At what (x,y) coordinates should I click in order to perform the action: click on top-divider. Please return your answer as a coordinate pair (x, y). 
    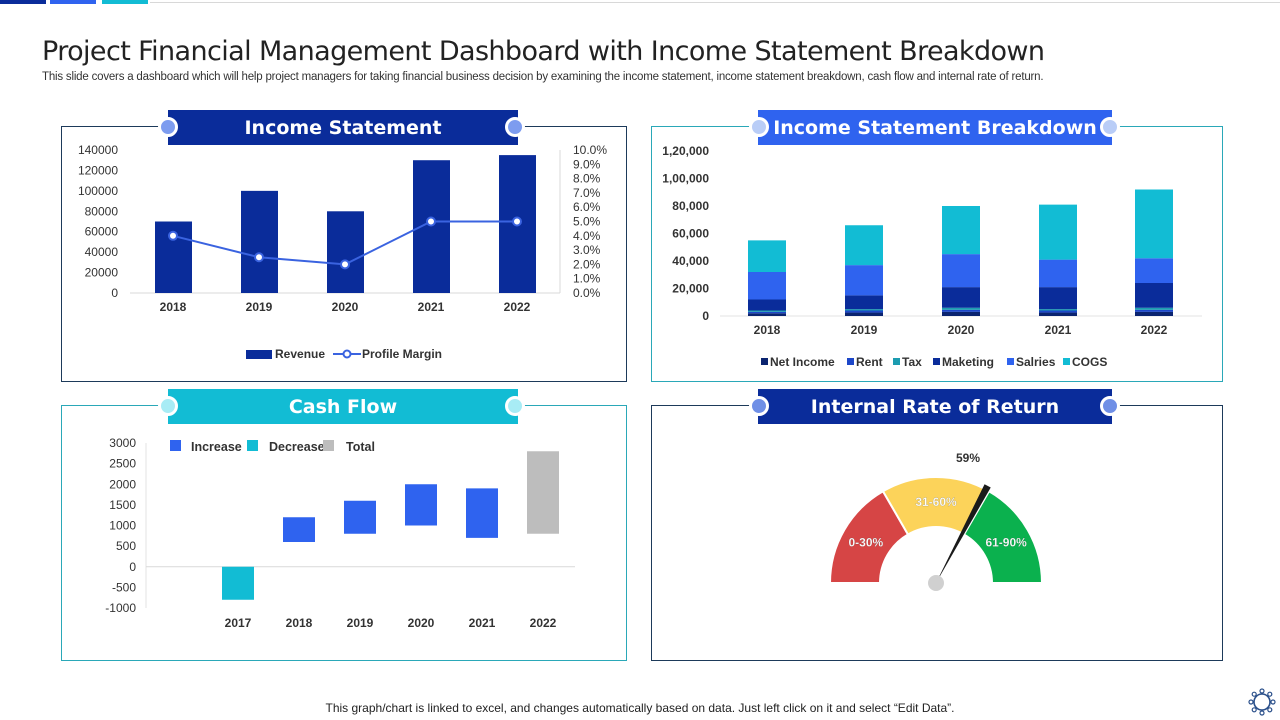
    Looking at the image, I should click on (715, 2).